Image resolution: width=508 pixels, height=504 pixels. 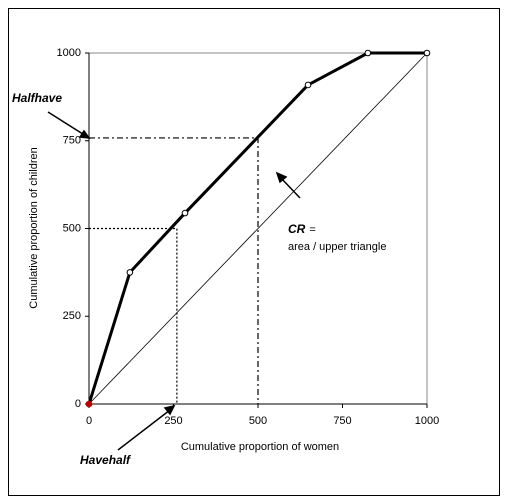 What do you see at coordinates (72, 228) in the screenshot?
I see `y-tick-label: 500` at bounding box center [72, 228].